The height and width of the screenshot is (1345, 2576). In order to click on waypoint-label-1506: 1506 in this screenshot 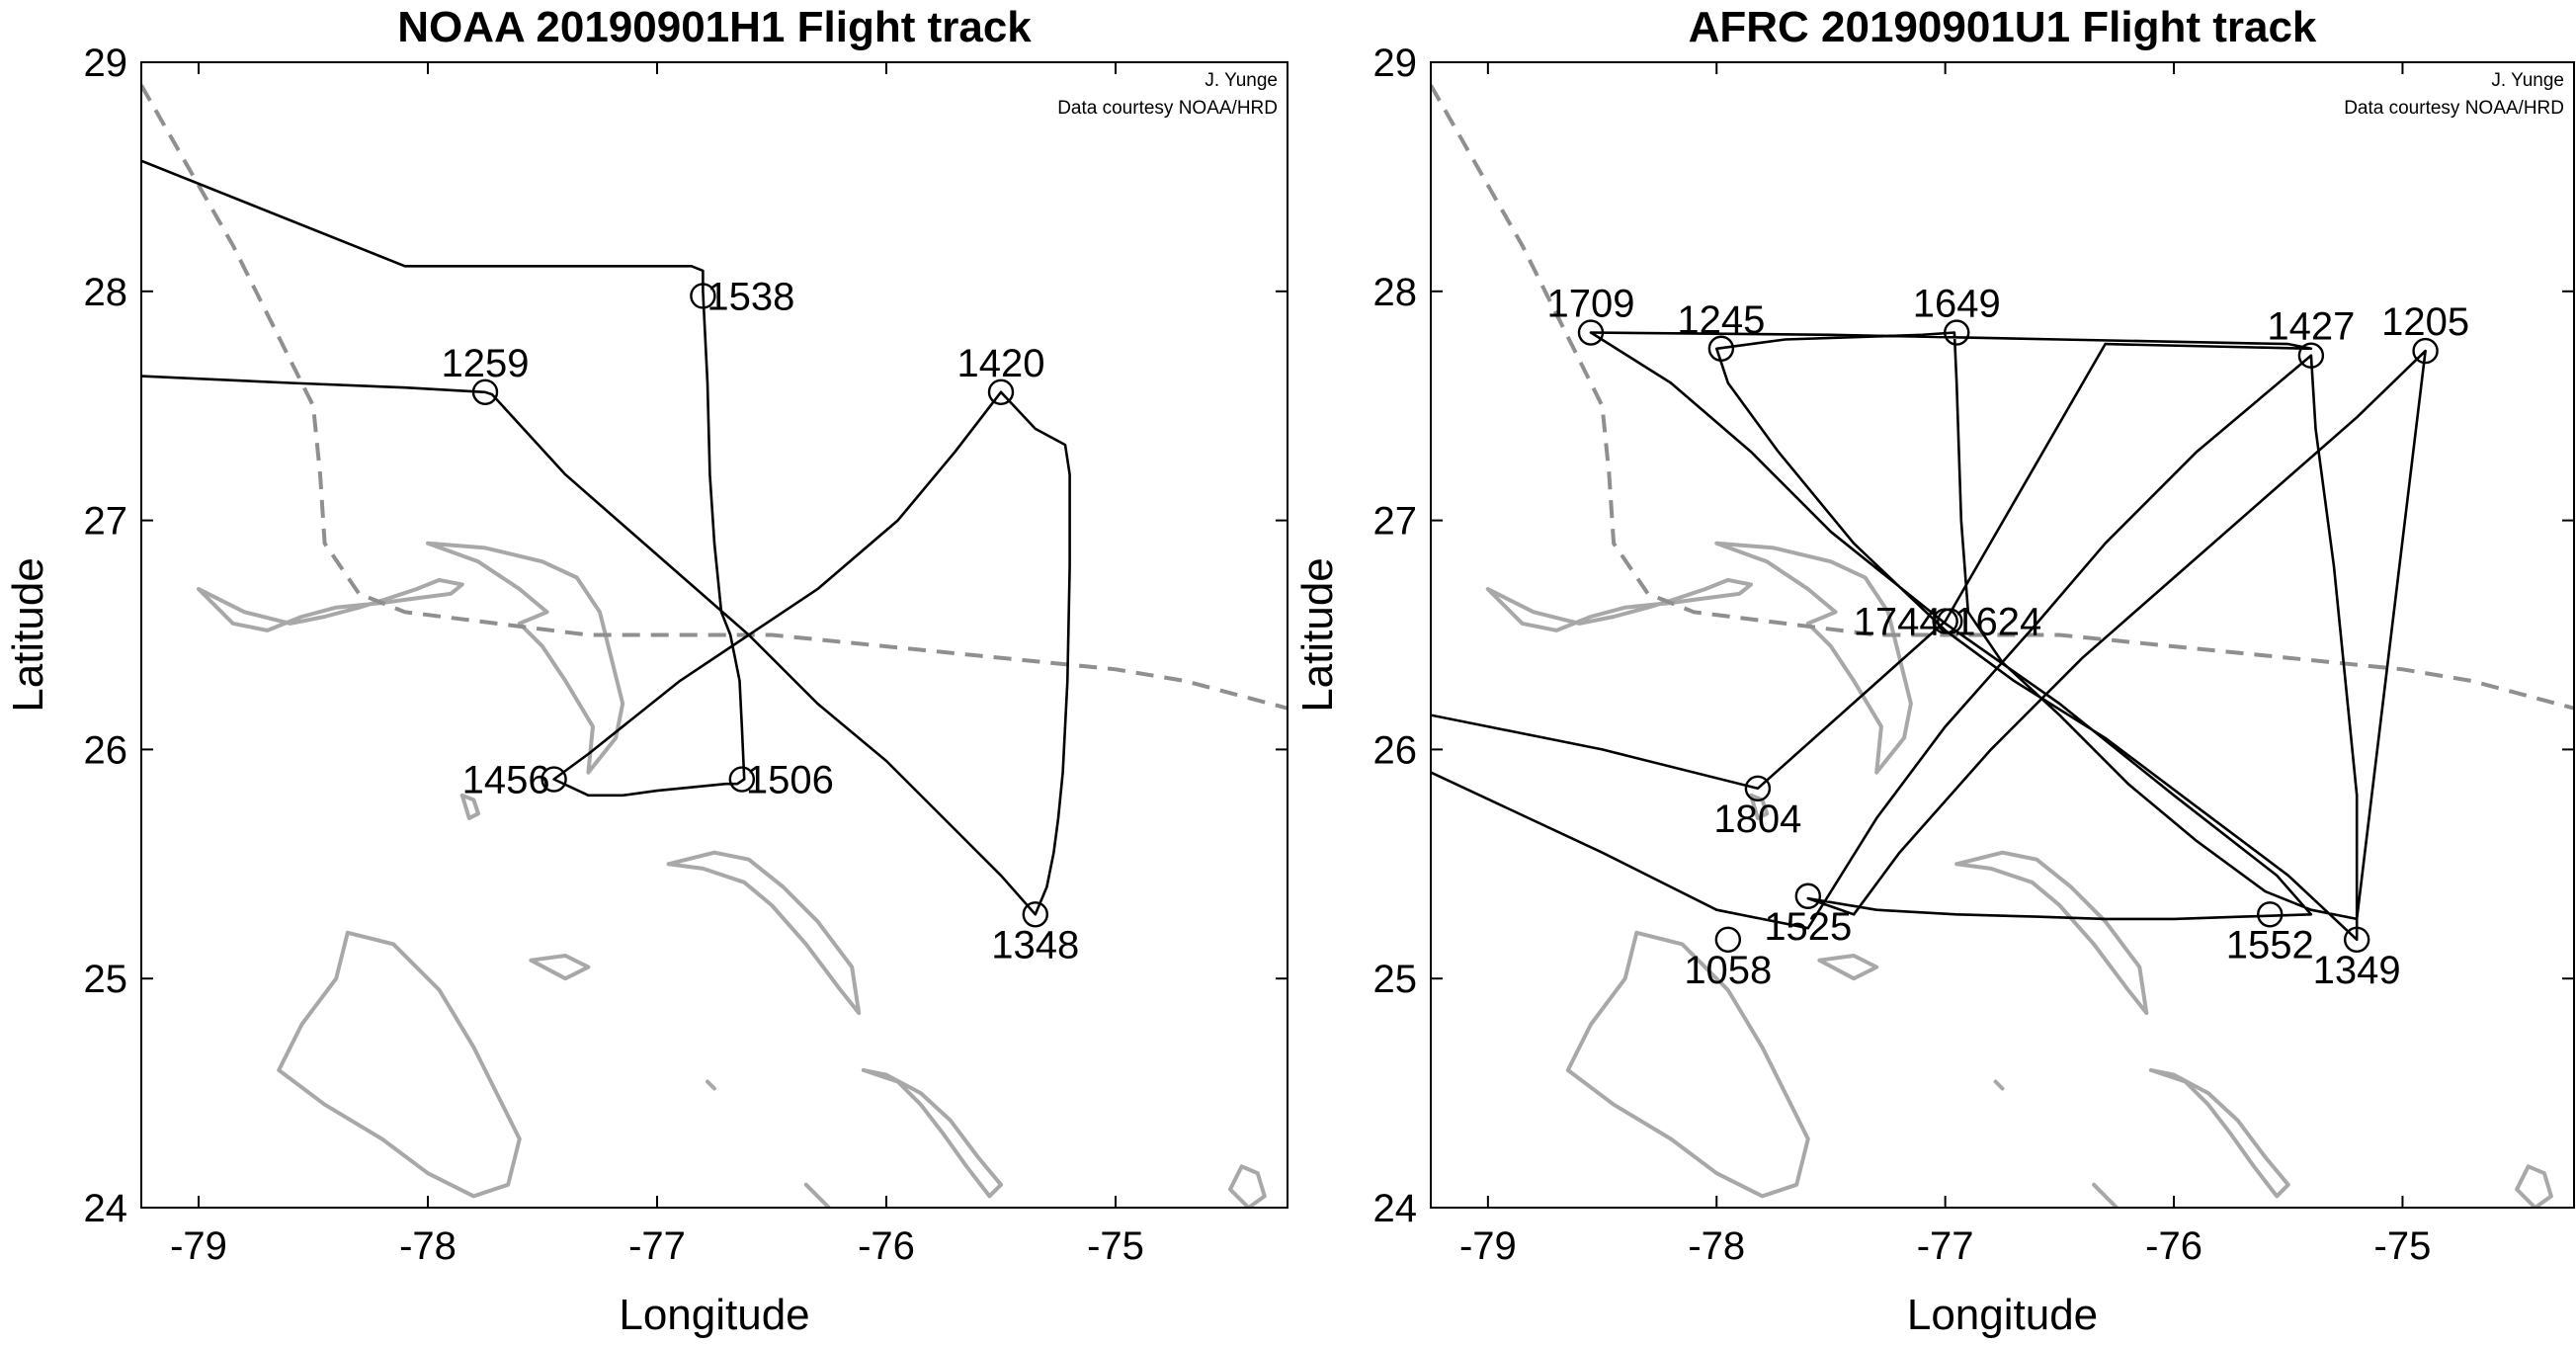, I will do `click(790, 780)`.